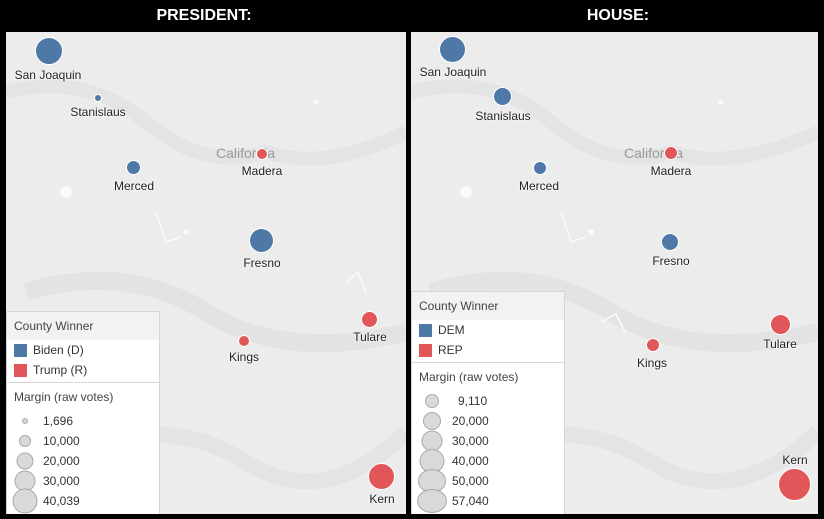 The height and width of the screenshot is (519, 824). I want to click on size-value: 57,040, so click(470, 501).